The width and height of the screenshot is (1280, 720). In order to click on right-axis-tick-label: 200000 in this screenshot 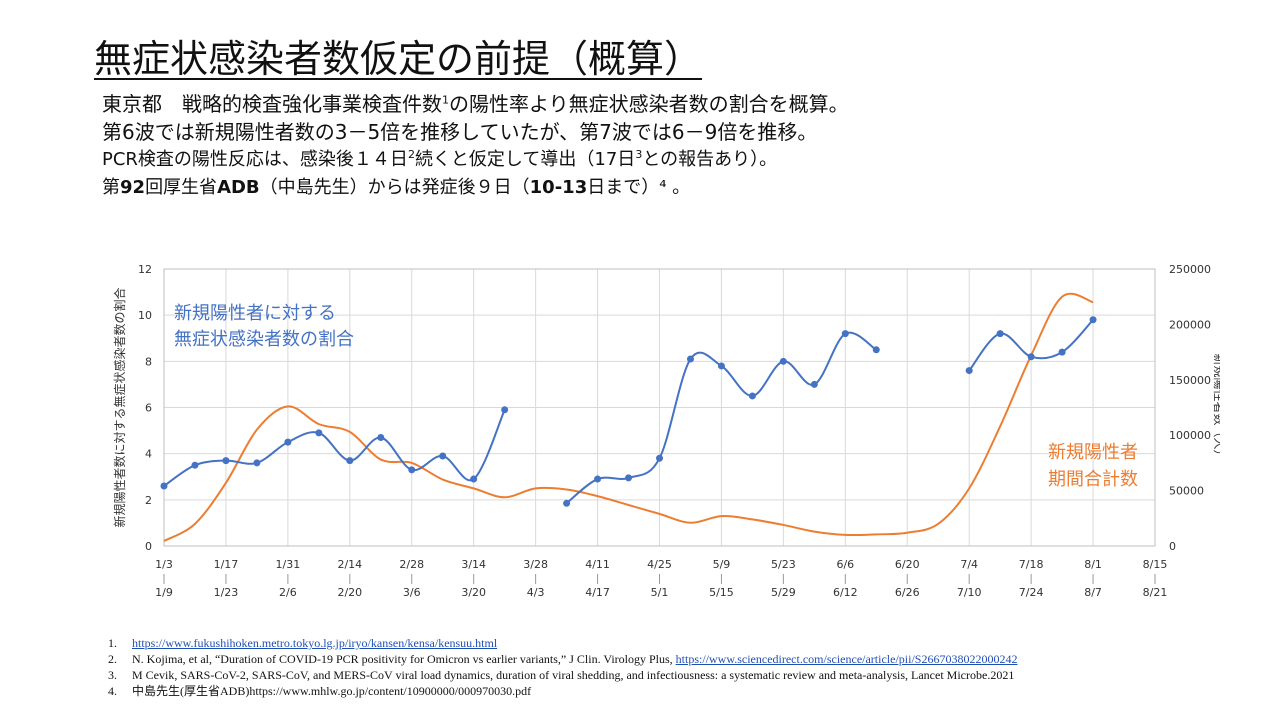, I will do `click(1190, 324)`.